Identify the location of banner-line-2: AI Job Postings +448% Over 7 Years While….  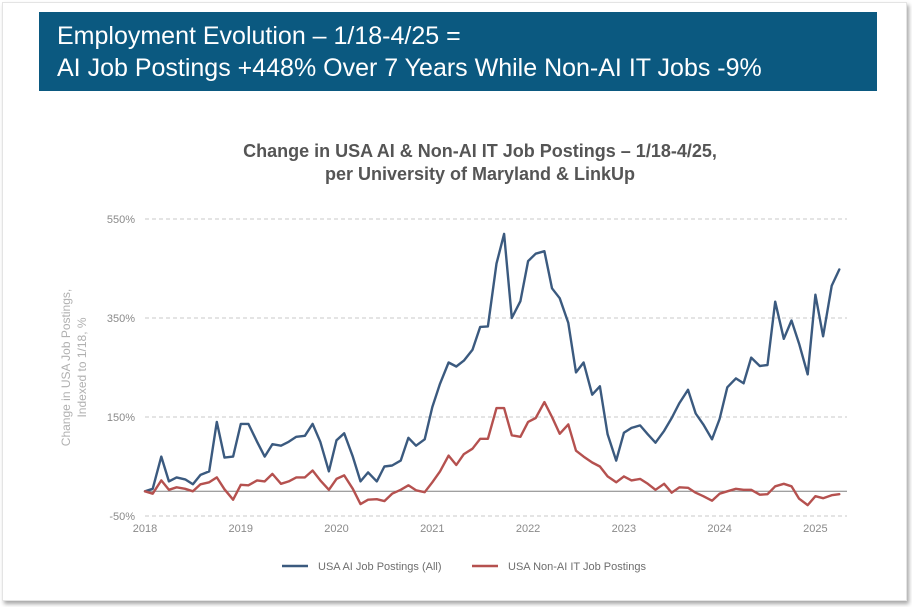
(409, 68).